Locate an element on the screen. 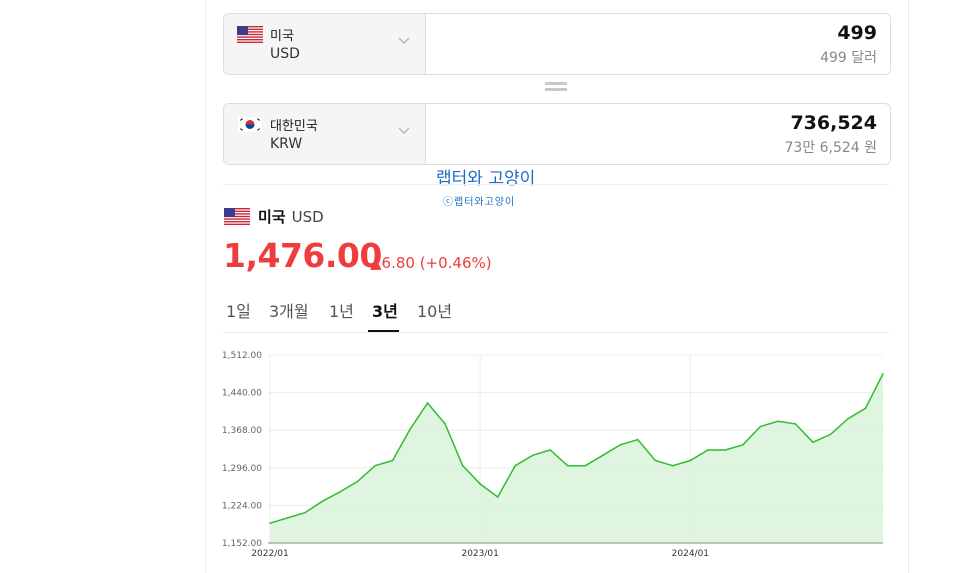  y-tick-label: 1,440.00 is located at coordinates (242, 394).